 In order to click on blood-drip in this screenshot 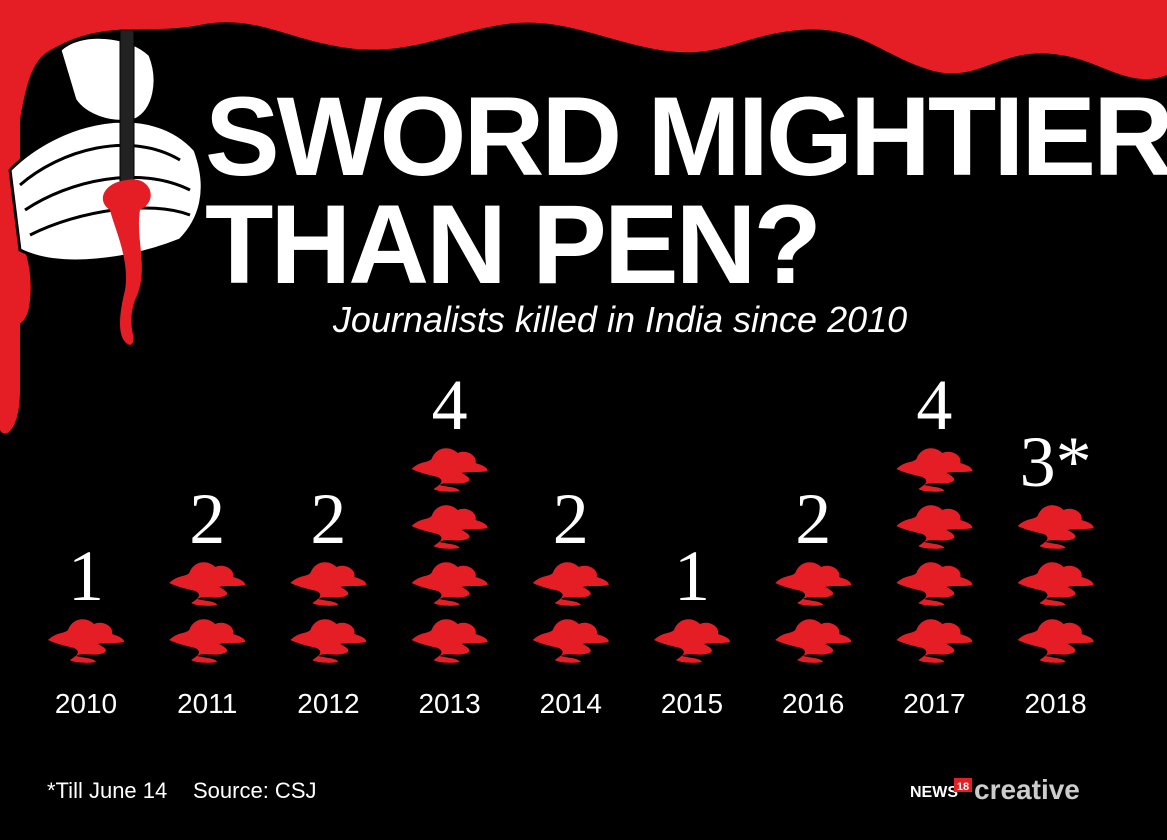, I will do `click(15, 263)`.